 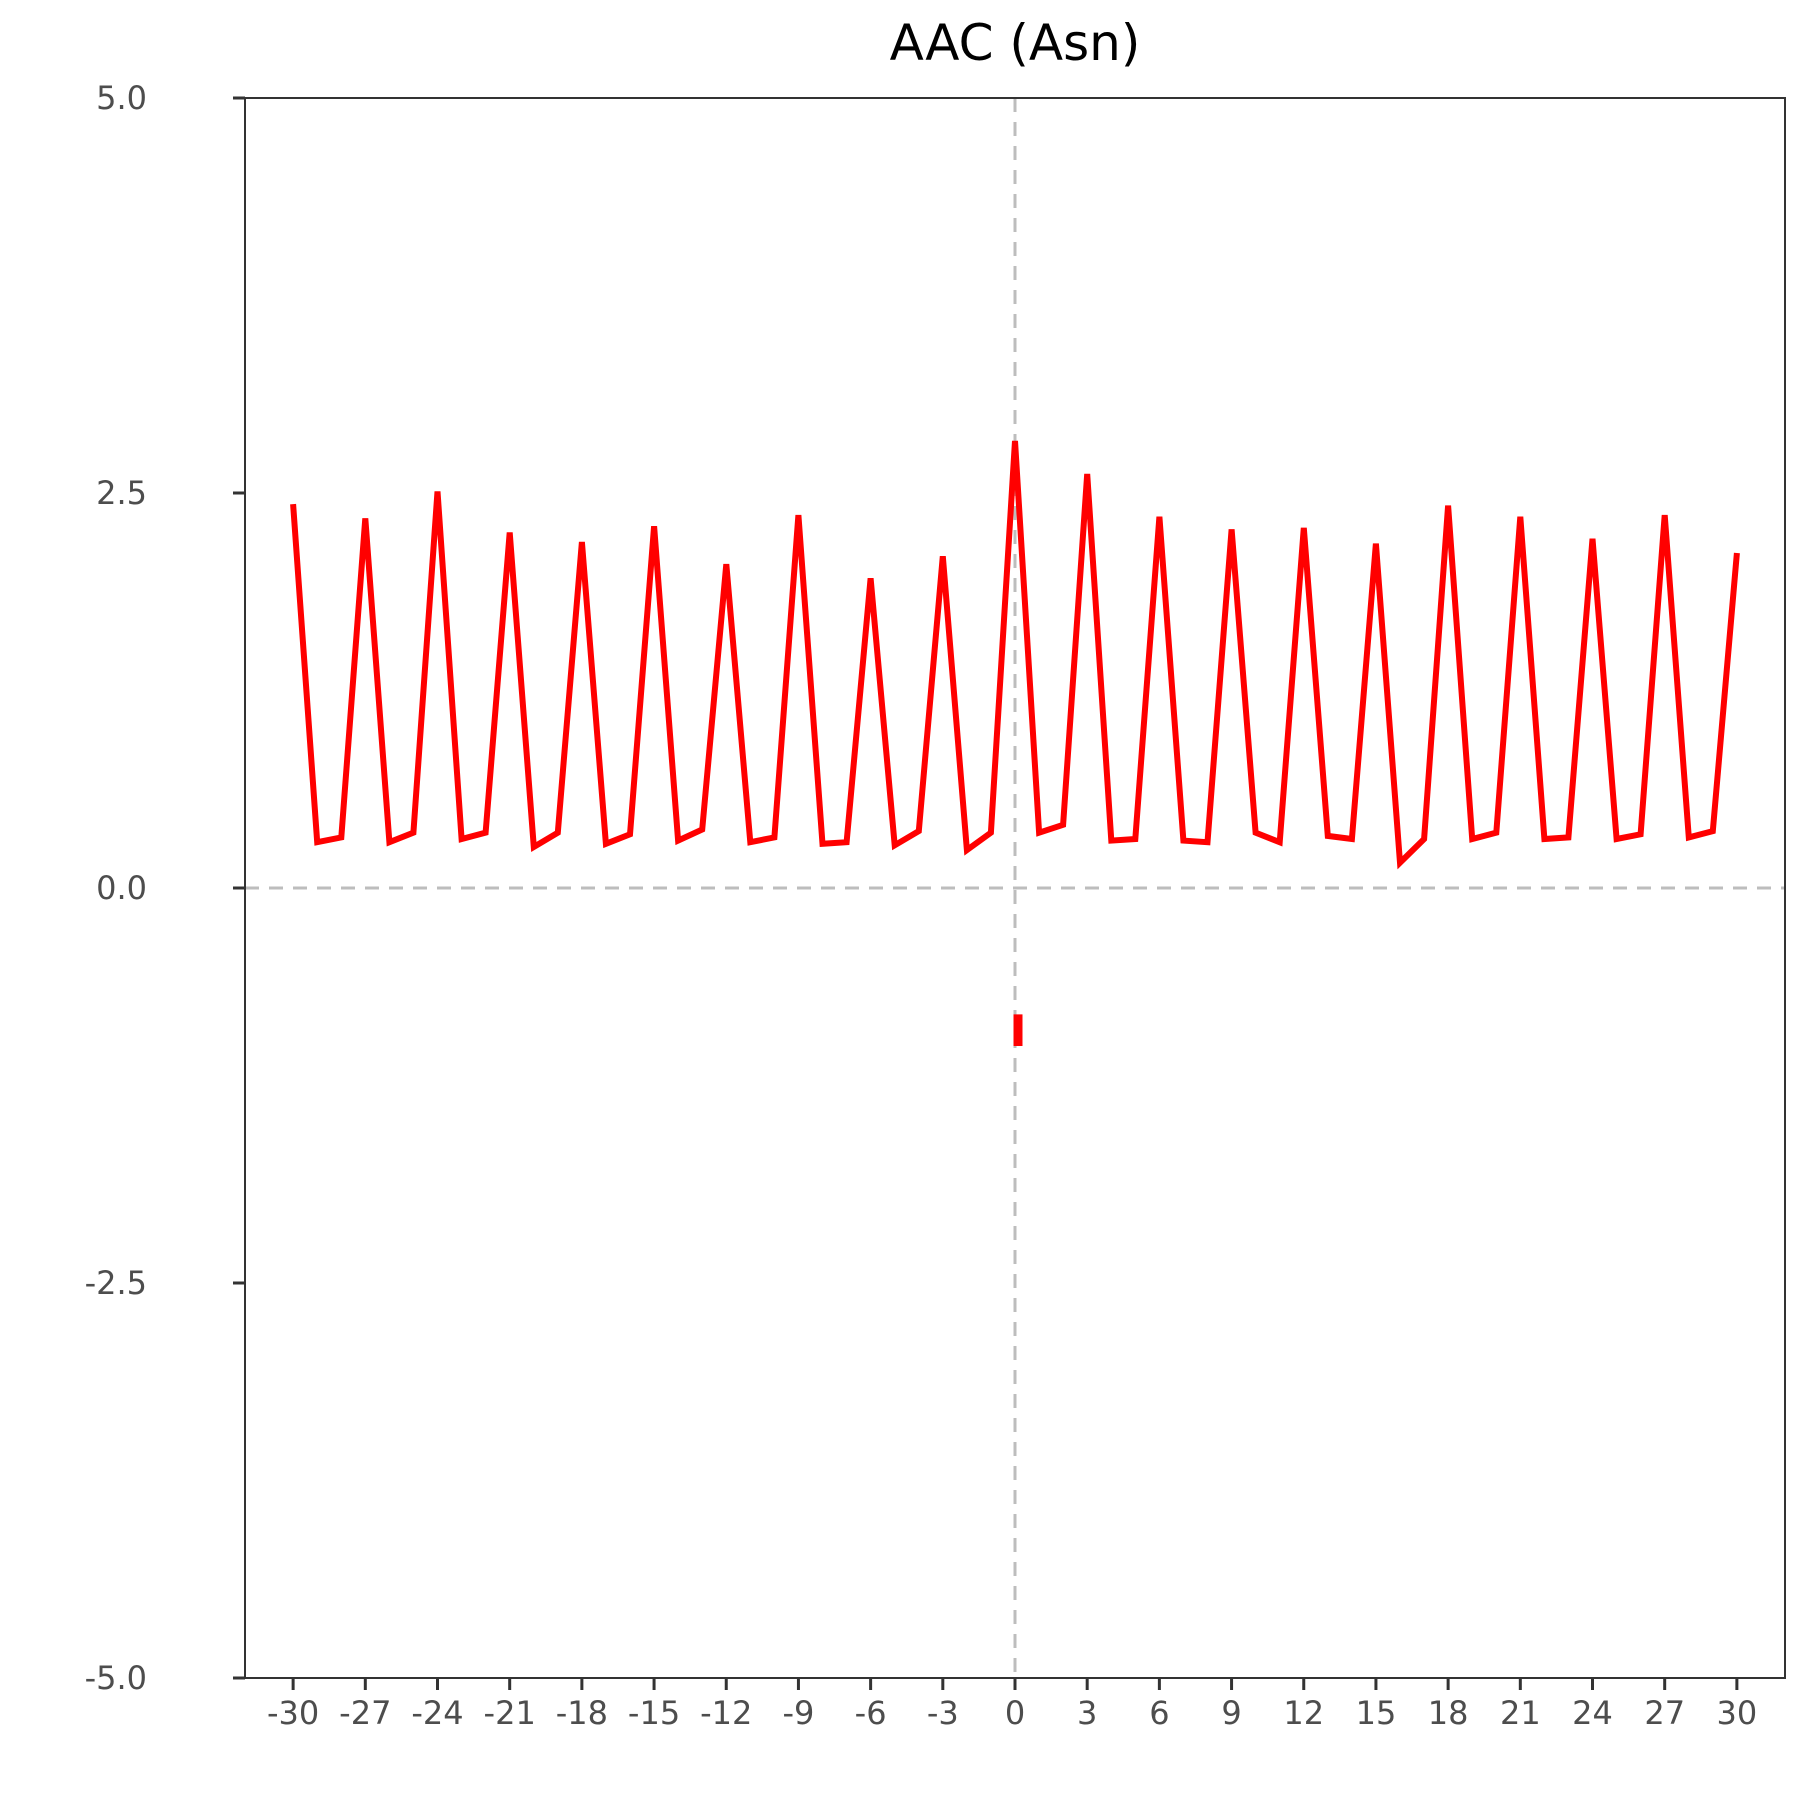 I want to click on y-tick-label: -5.0, so click(x=116, y=1678).